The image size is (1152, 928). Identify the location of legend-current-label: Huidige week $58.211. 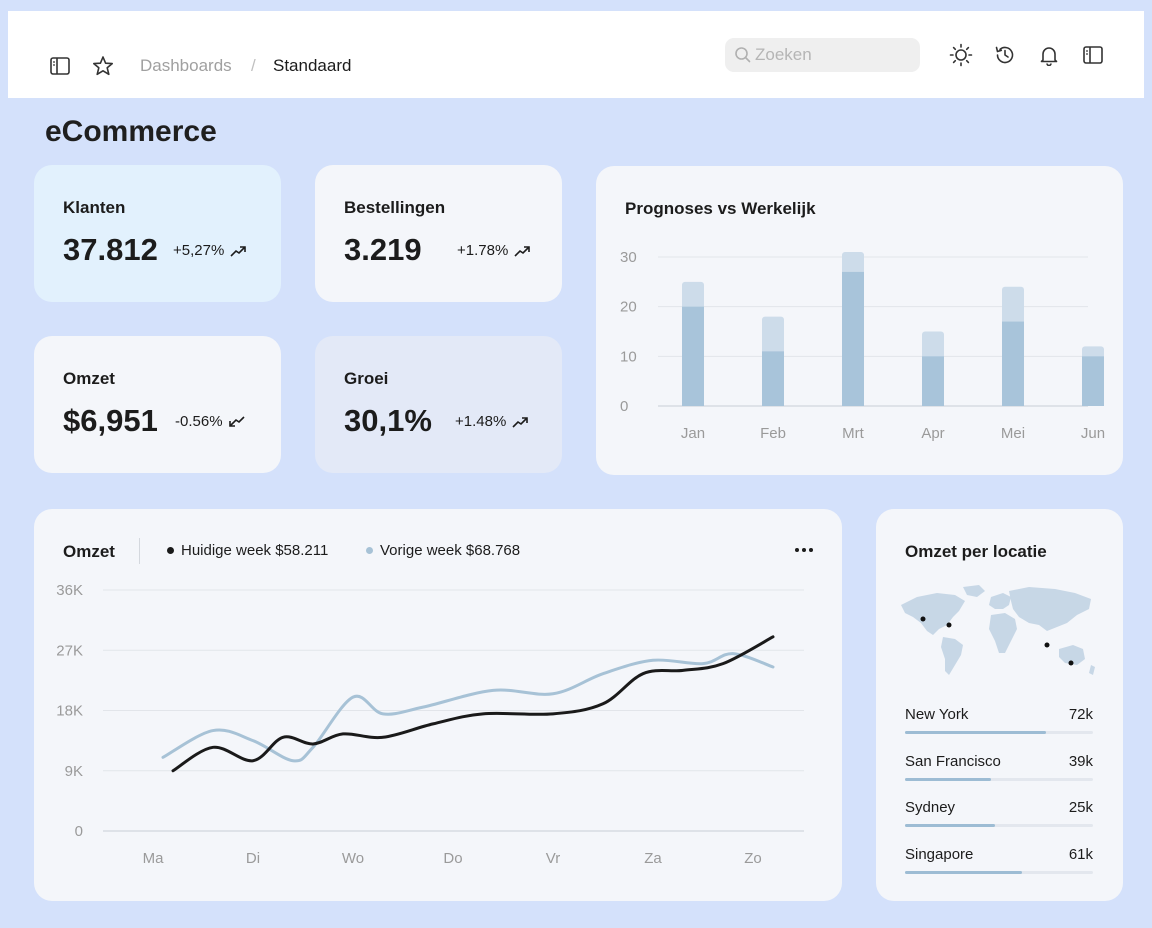
(255, 550).